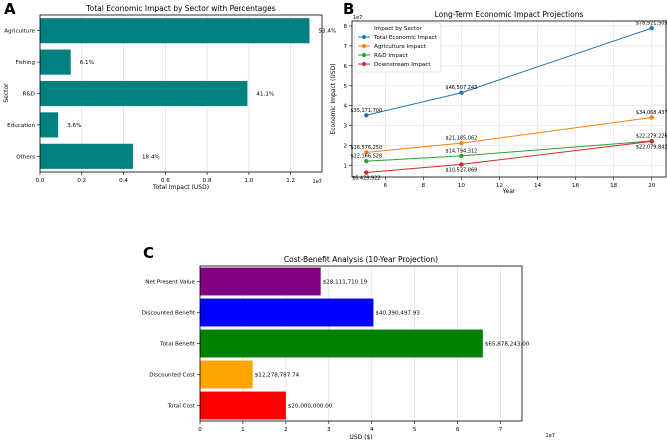 The width and height of the screenshot is (667, 443). What do you see at coordinates (651, 136) in the screenshot?
I see `chart-b-data-label: $22,279,226` at bounding box center [651, 136].